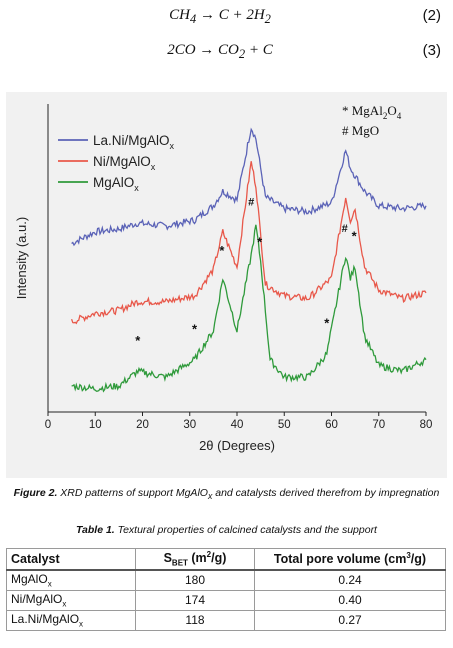 The width and height of the screenshot is (453, 648). Describe the element at coordinates (134, 142) in the screenshot. I see `legend-label-0: La.Ni/MgAlOx` at that location.